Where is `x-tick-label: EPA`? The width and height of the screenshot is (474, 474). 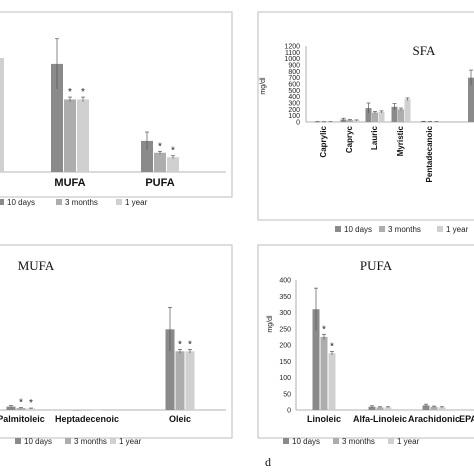 x-tick-label: EPA is located at coordinates (466, 419).